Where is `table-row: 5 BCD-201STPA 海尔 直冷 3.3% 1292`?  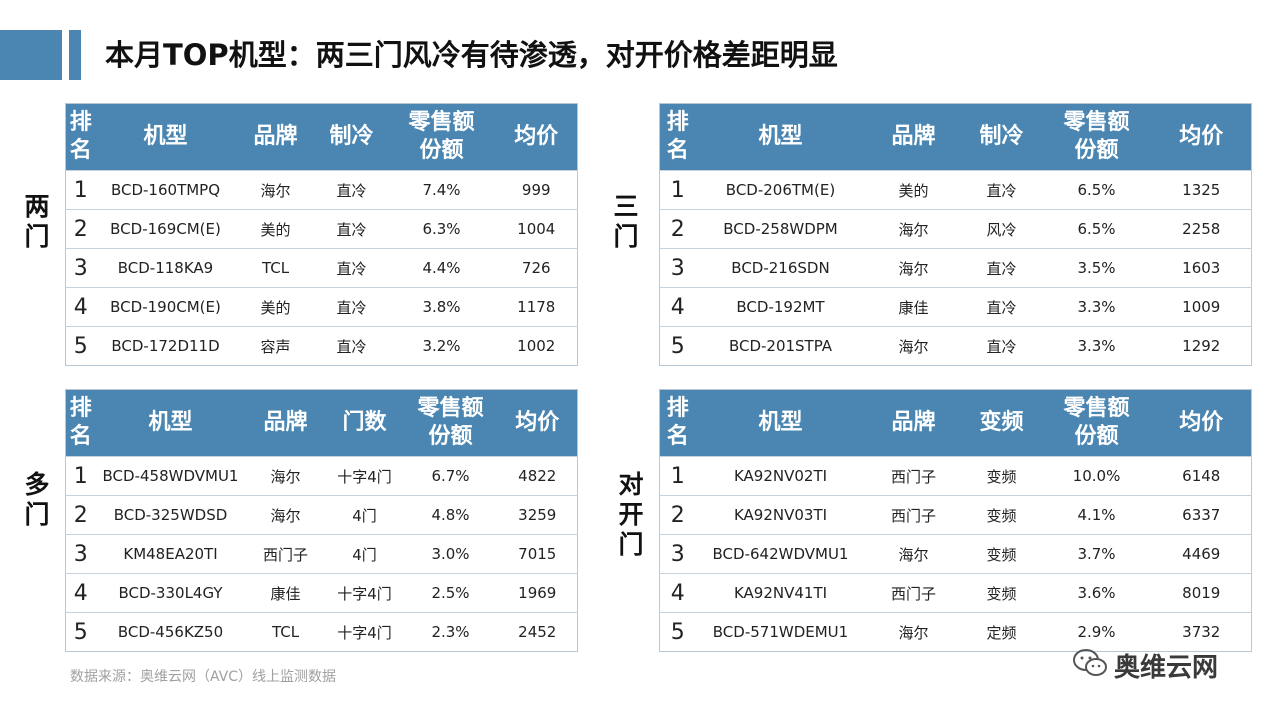 table-row: 5 BCD-201STPA 海尔 直冷 3.3% 1292 is located at coordinates (955, 346).